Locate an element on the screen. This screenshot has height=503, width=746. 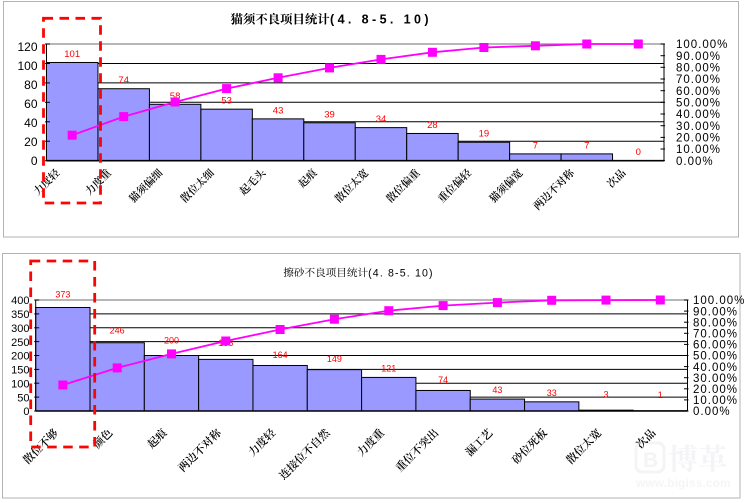
svg-text: B is located at coordinates (650, 460).